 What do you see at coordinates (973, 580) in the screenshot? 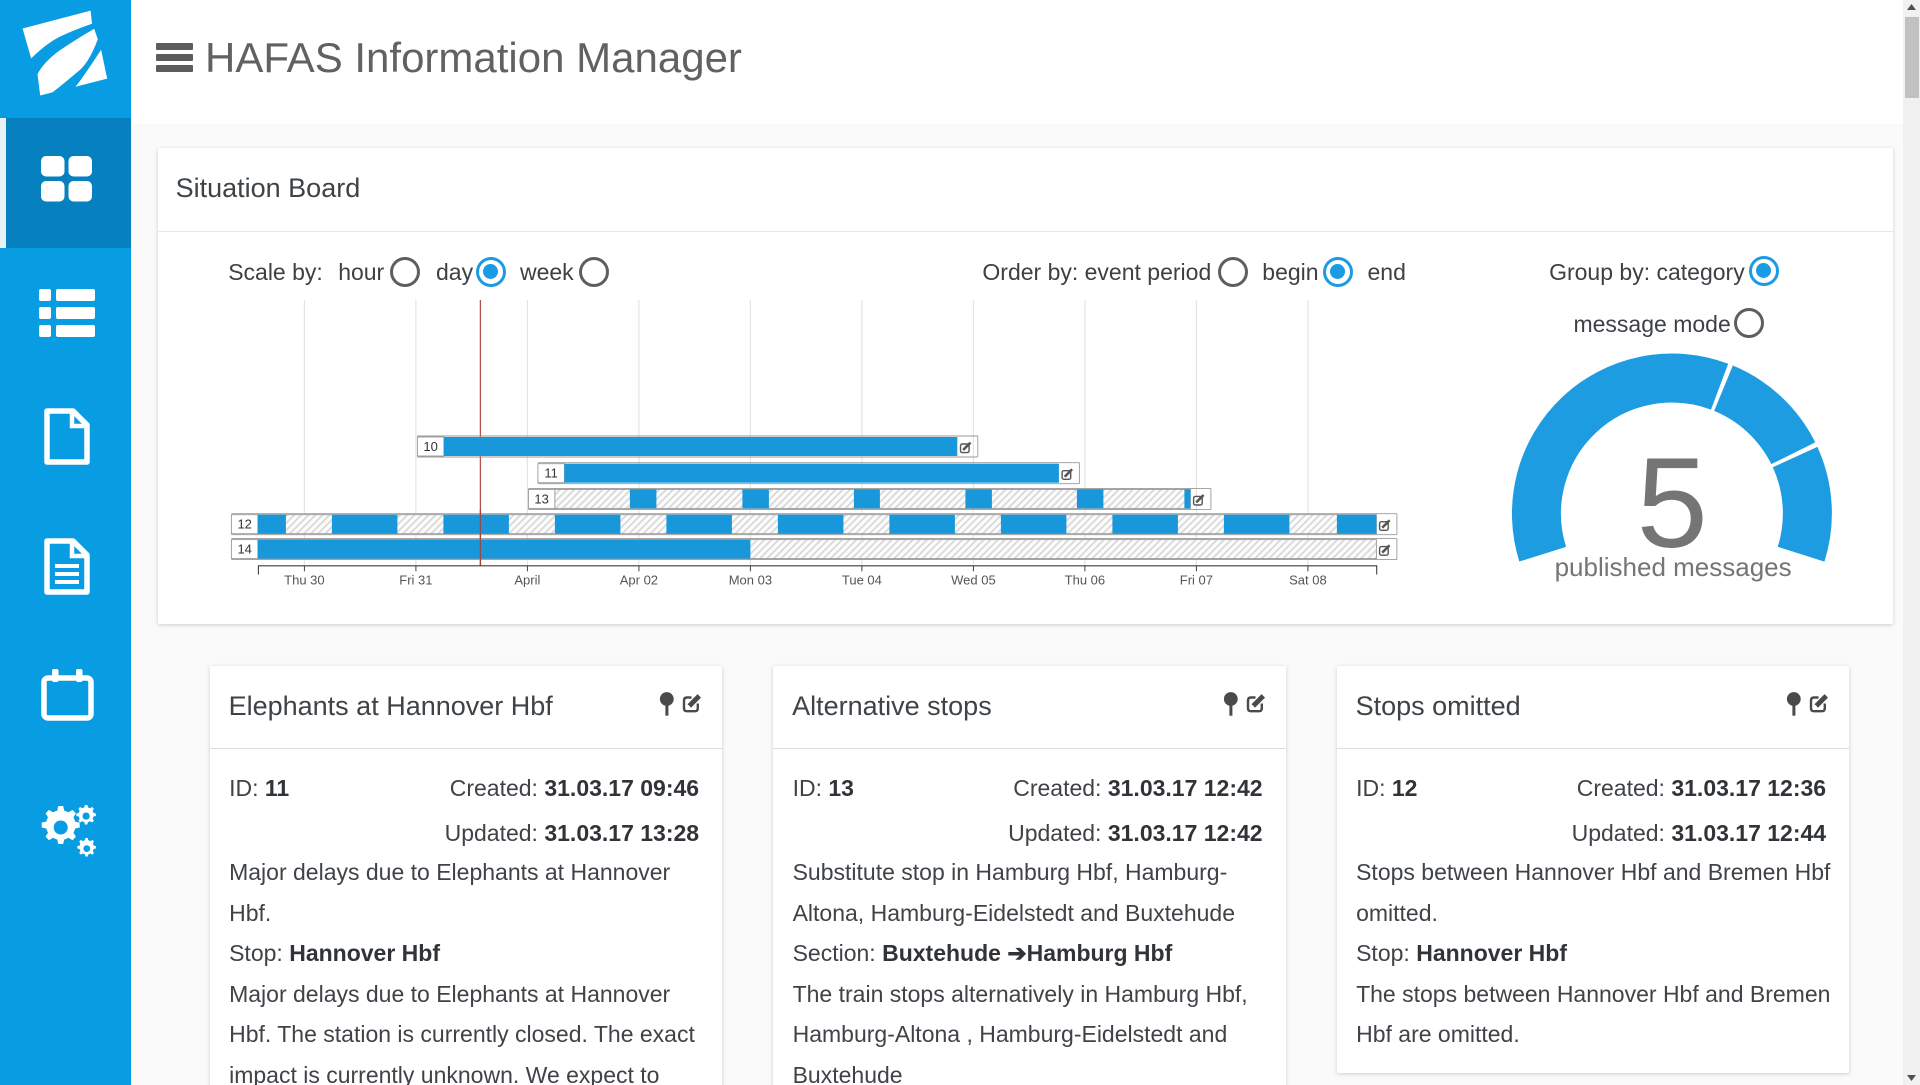
I see `svg-text: Wed 05` at bounding box center [973, 580].